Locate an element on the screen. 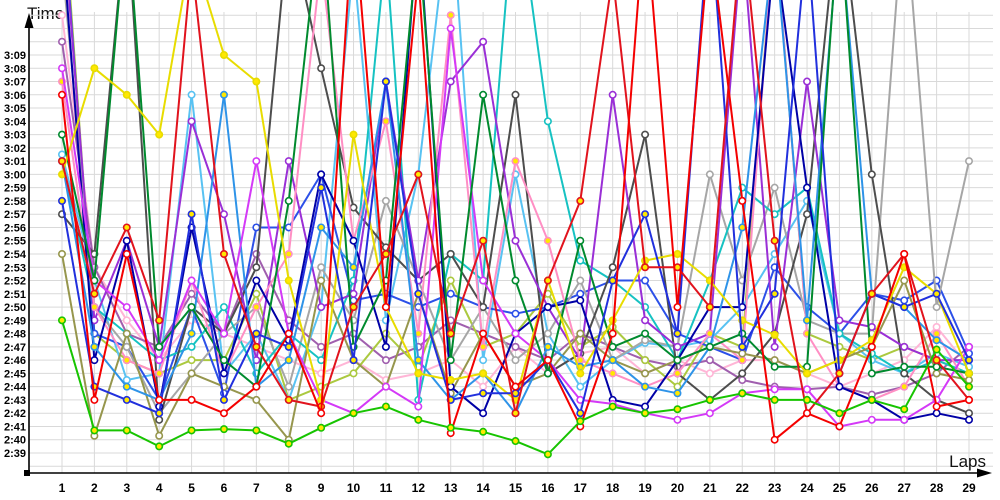 The image size is (1000, 500). data-point-red-lap16 is located at coordinates (547, 360).